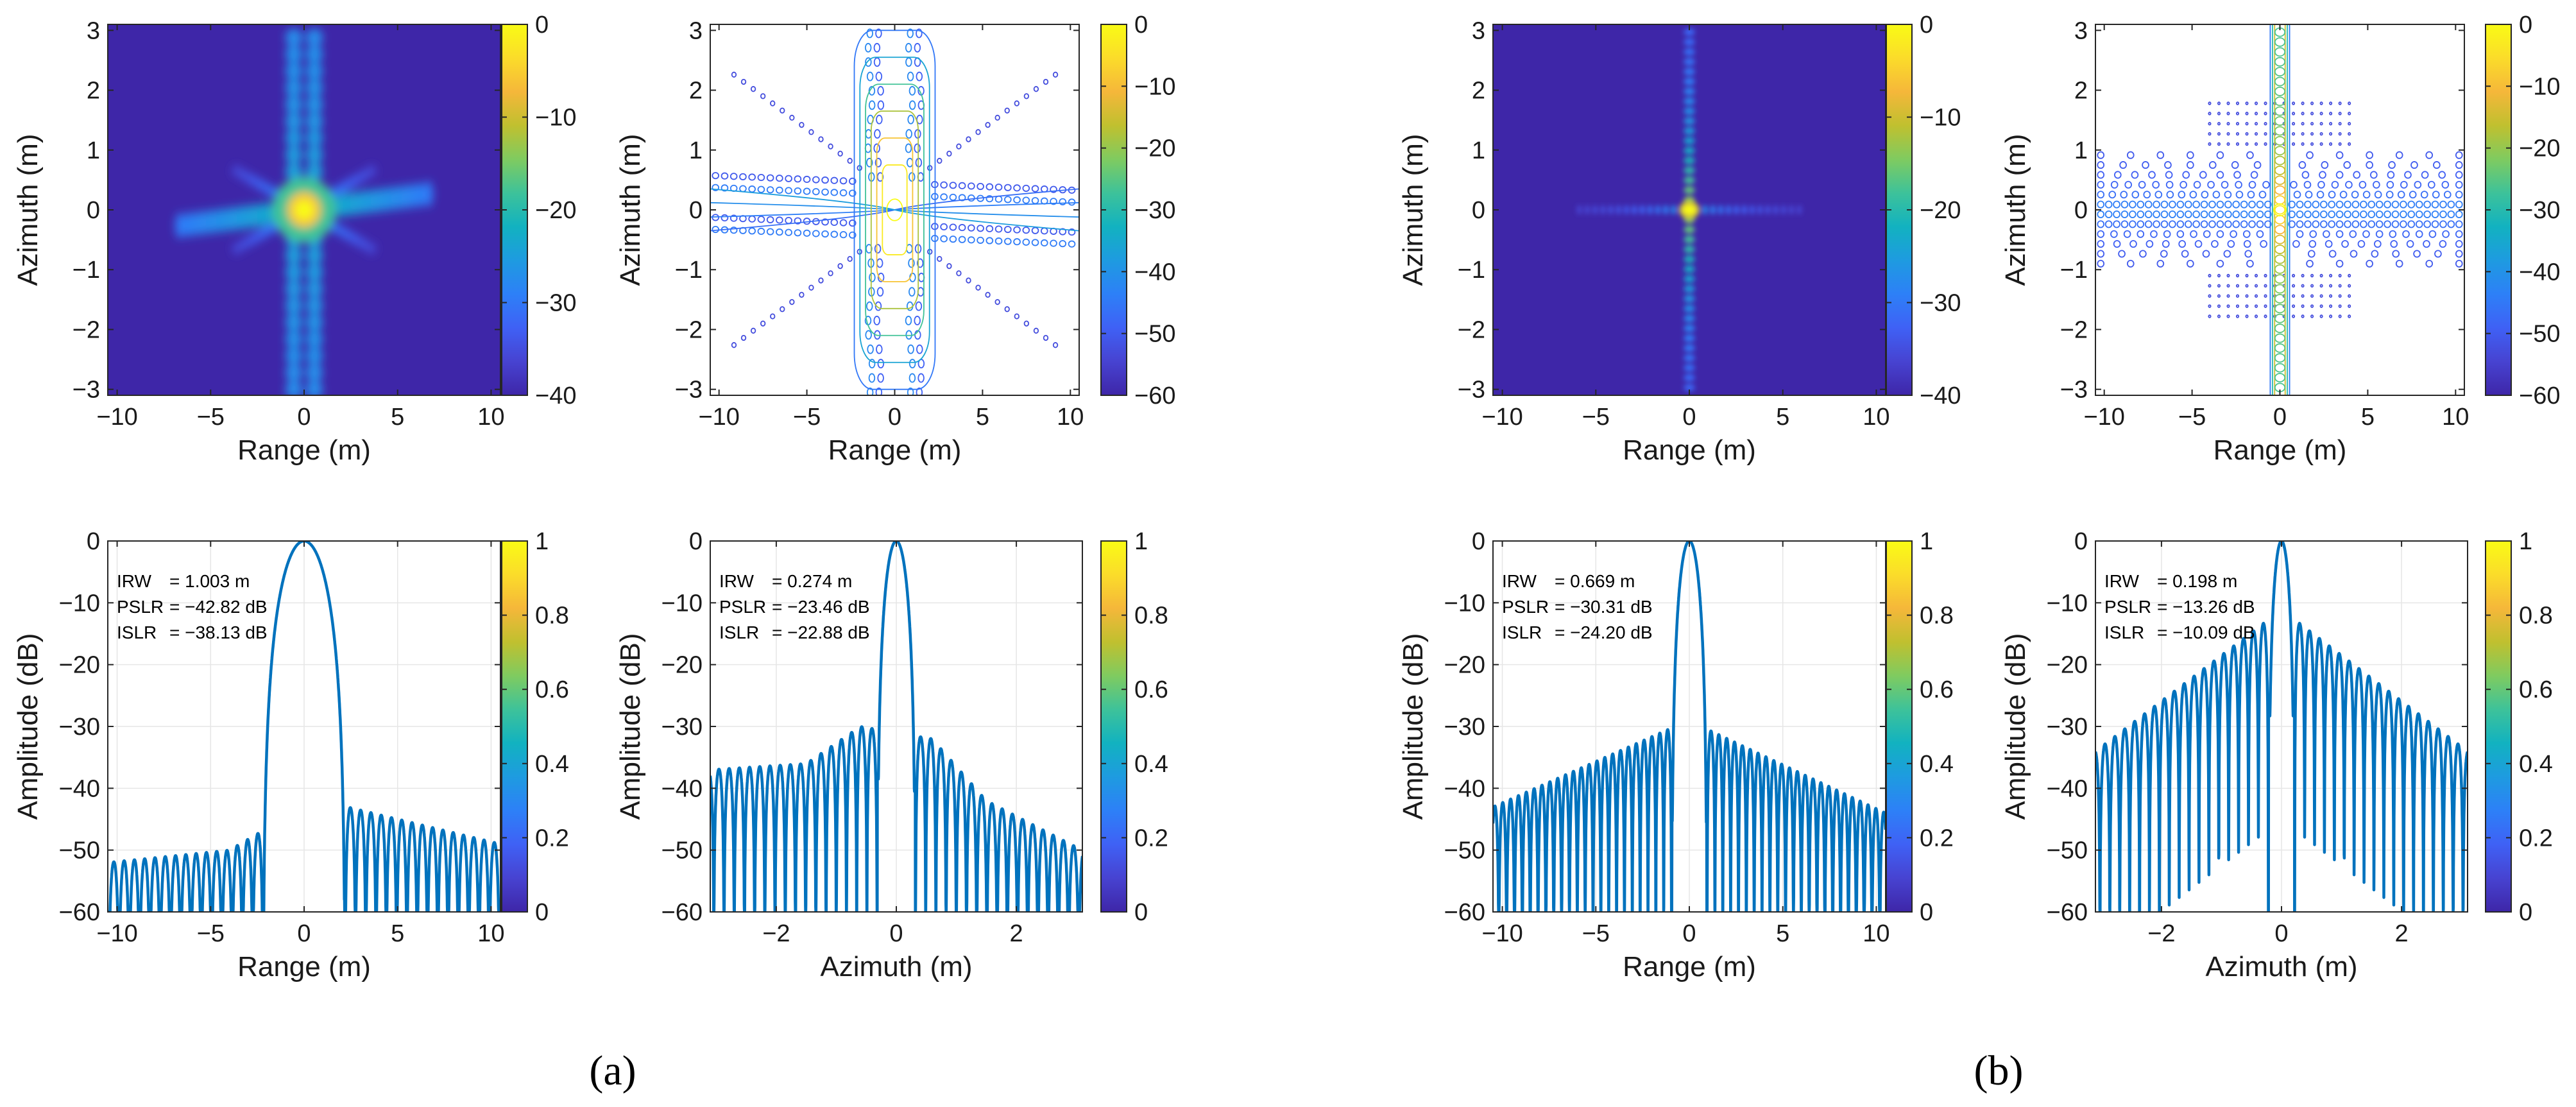  What do you see at coordinates (304, 209) in the screenshot?
I see `image-peak-core` at bounding box center [304, 209].